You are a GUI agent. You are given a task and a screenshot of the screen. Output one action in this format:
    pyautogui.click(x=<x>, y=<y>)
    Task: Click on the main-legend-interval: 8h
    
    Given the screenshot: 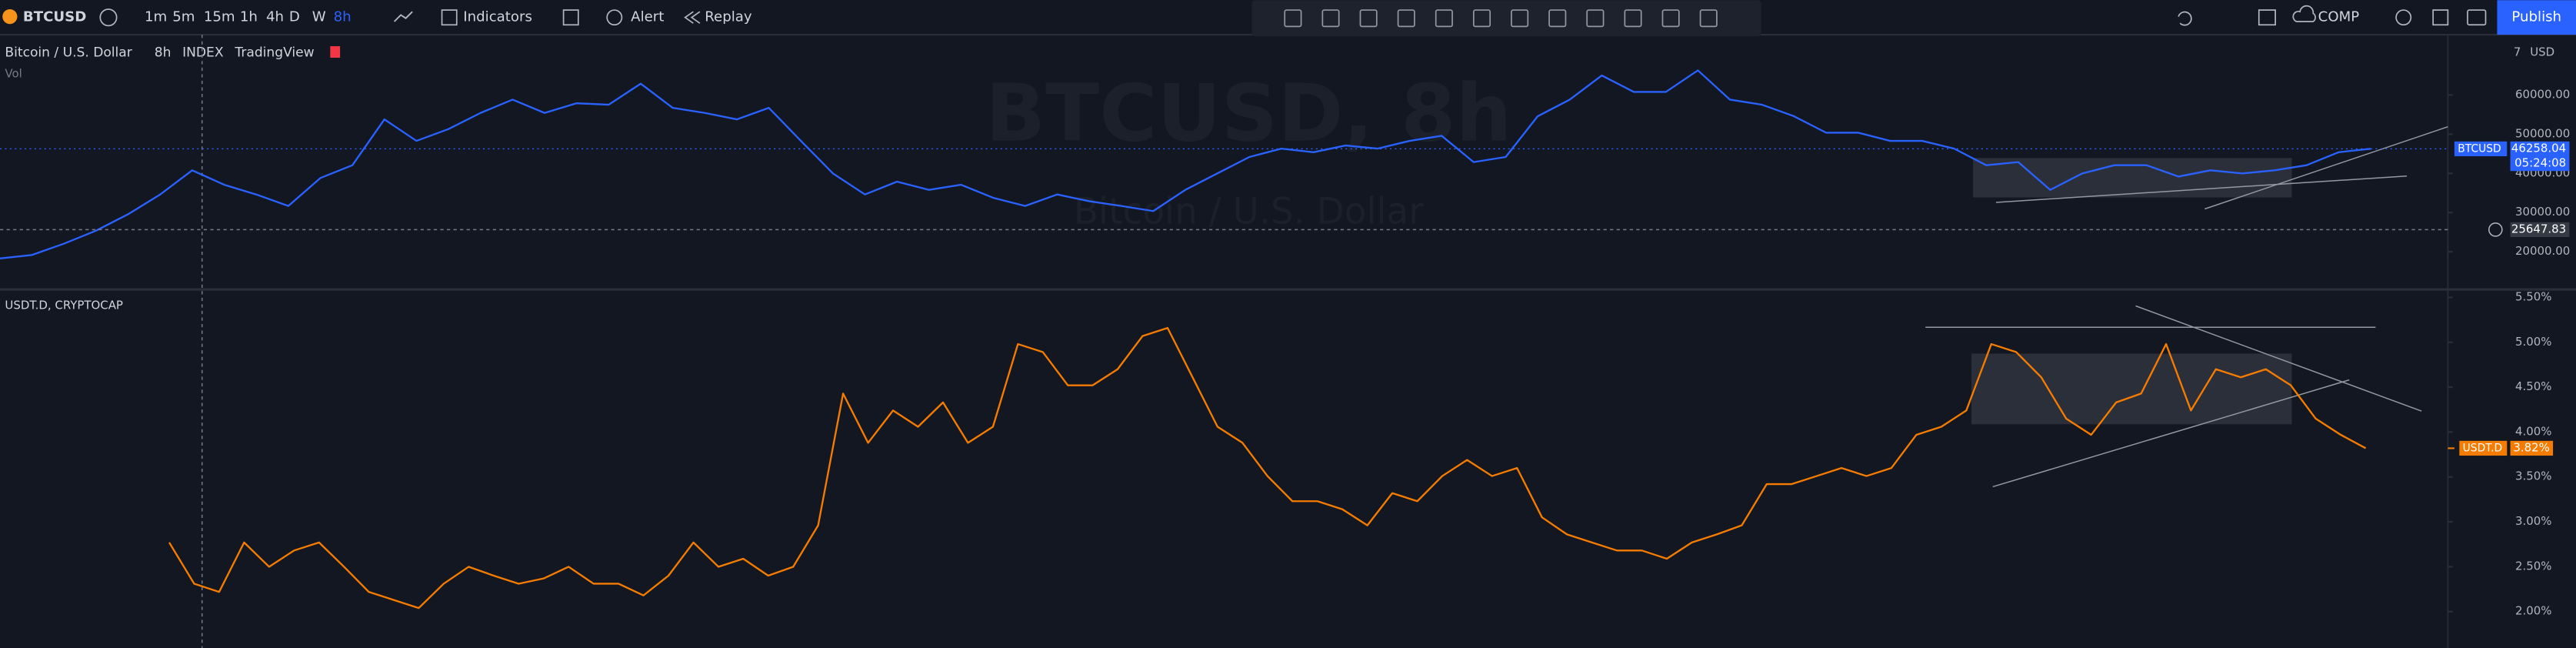 What is the action you would take?
    pyautogui.click(x=163, y=53)
    